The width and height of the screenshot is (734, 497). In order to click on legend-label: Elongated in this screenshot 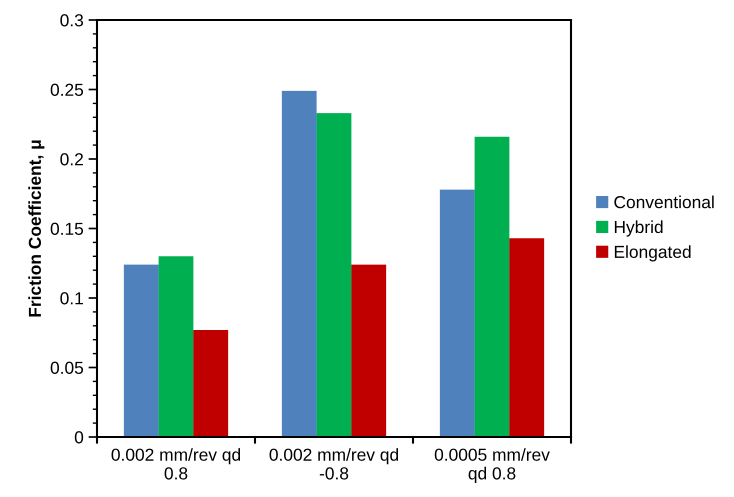, I will do `click(652, 253)`.